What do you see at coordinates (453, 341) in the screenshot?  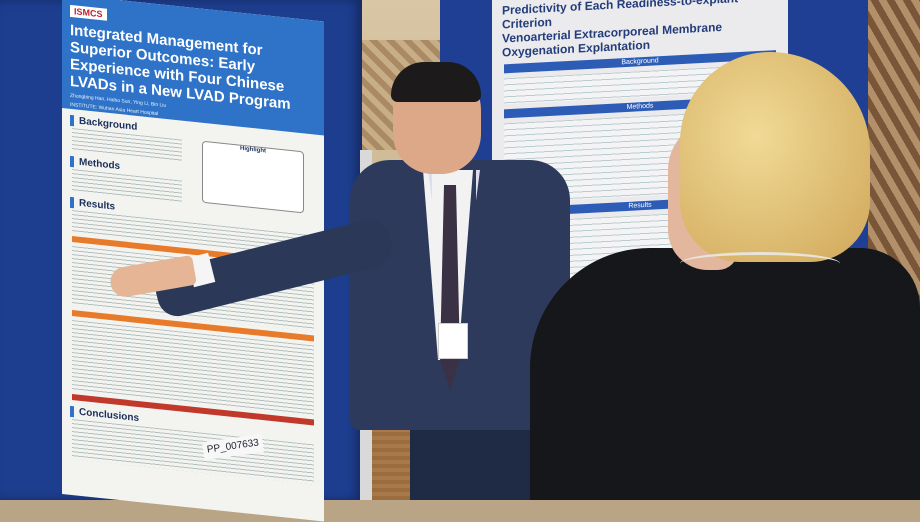 I see `presenter-badge` at bounding box center [453, 341].